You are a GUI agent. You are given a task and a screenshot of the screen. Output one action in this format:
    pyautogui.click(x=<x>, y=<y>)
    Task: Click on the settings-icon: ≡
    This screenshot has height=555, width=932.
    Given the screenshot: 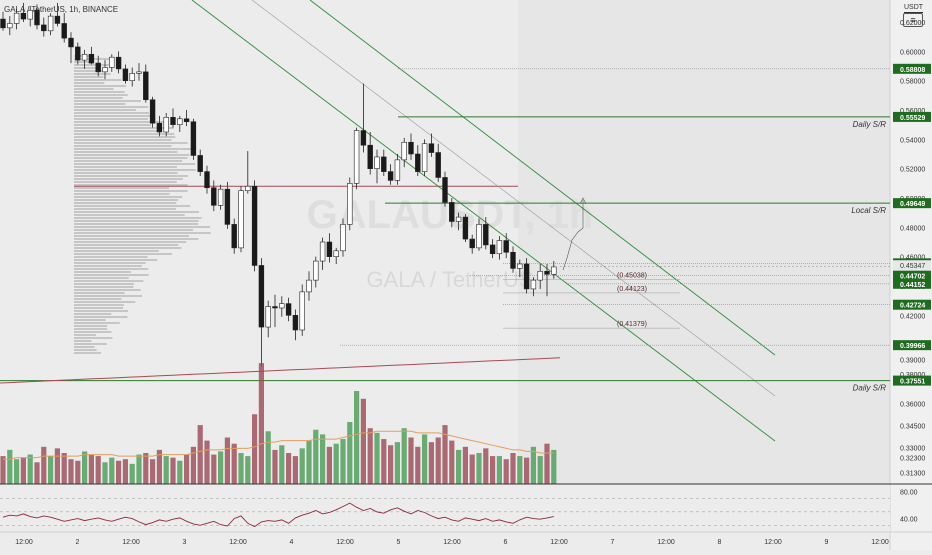 What is the action you would take?
    pyautogui.click(x=913, y=20)
    